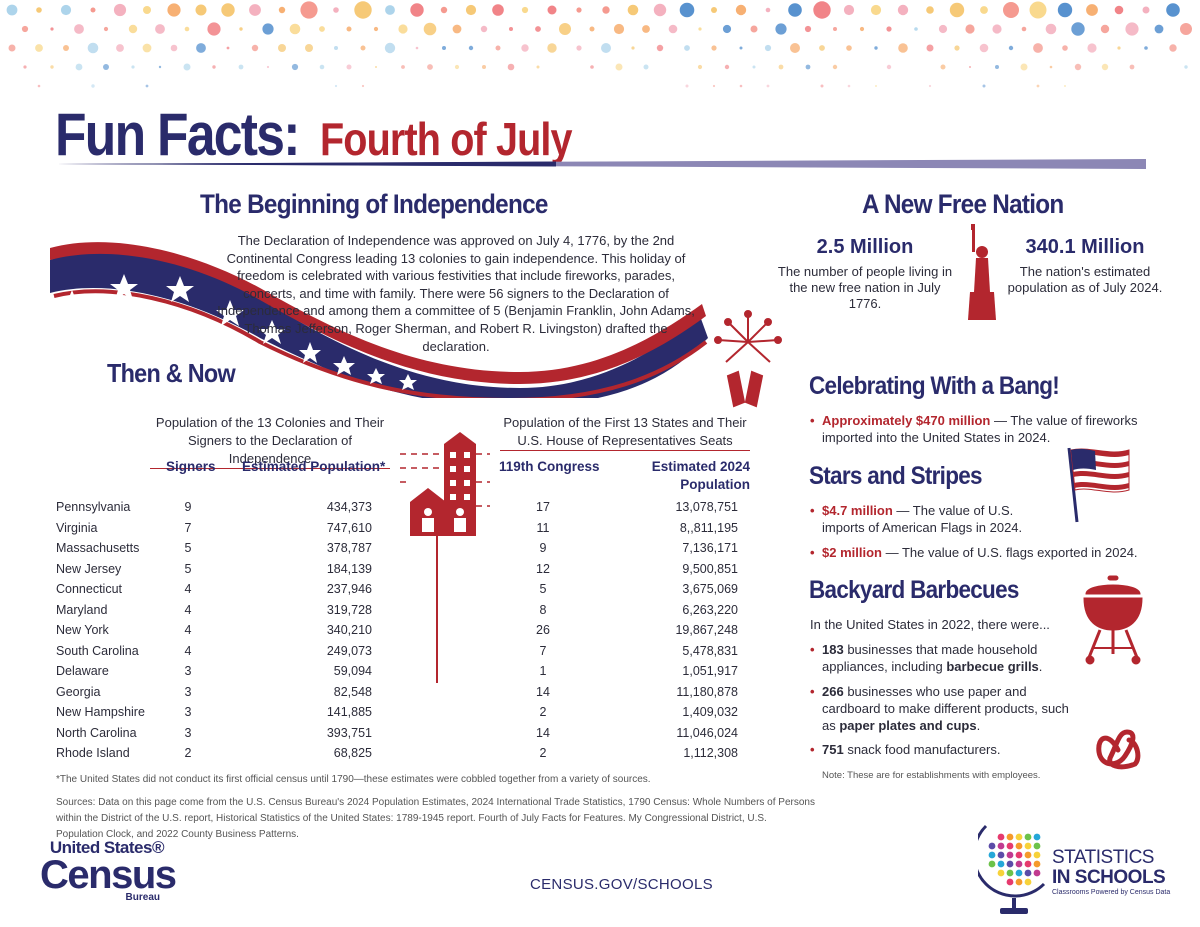  Describe the element at coordinates (349, 527) in the screenshot. I see `colonial-population: 747,610` at that location.